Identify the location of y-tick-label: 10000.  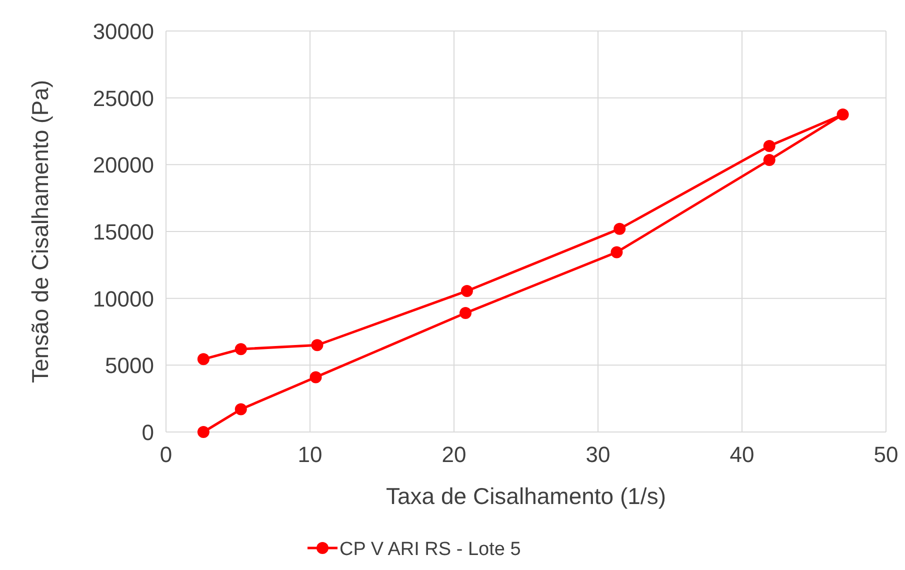
(123, 299).